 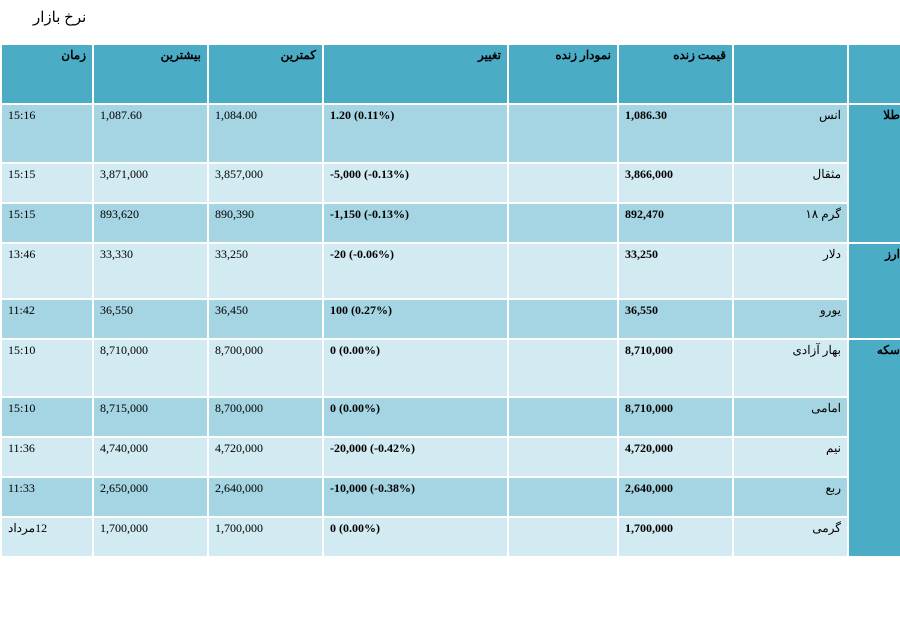 What do you see at coordinates (675, 183) in the screenshot?
I see `row-price: 3,866,000` at bounding box center [675, 183].